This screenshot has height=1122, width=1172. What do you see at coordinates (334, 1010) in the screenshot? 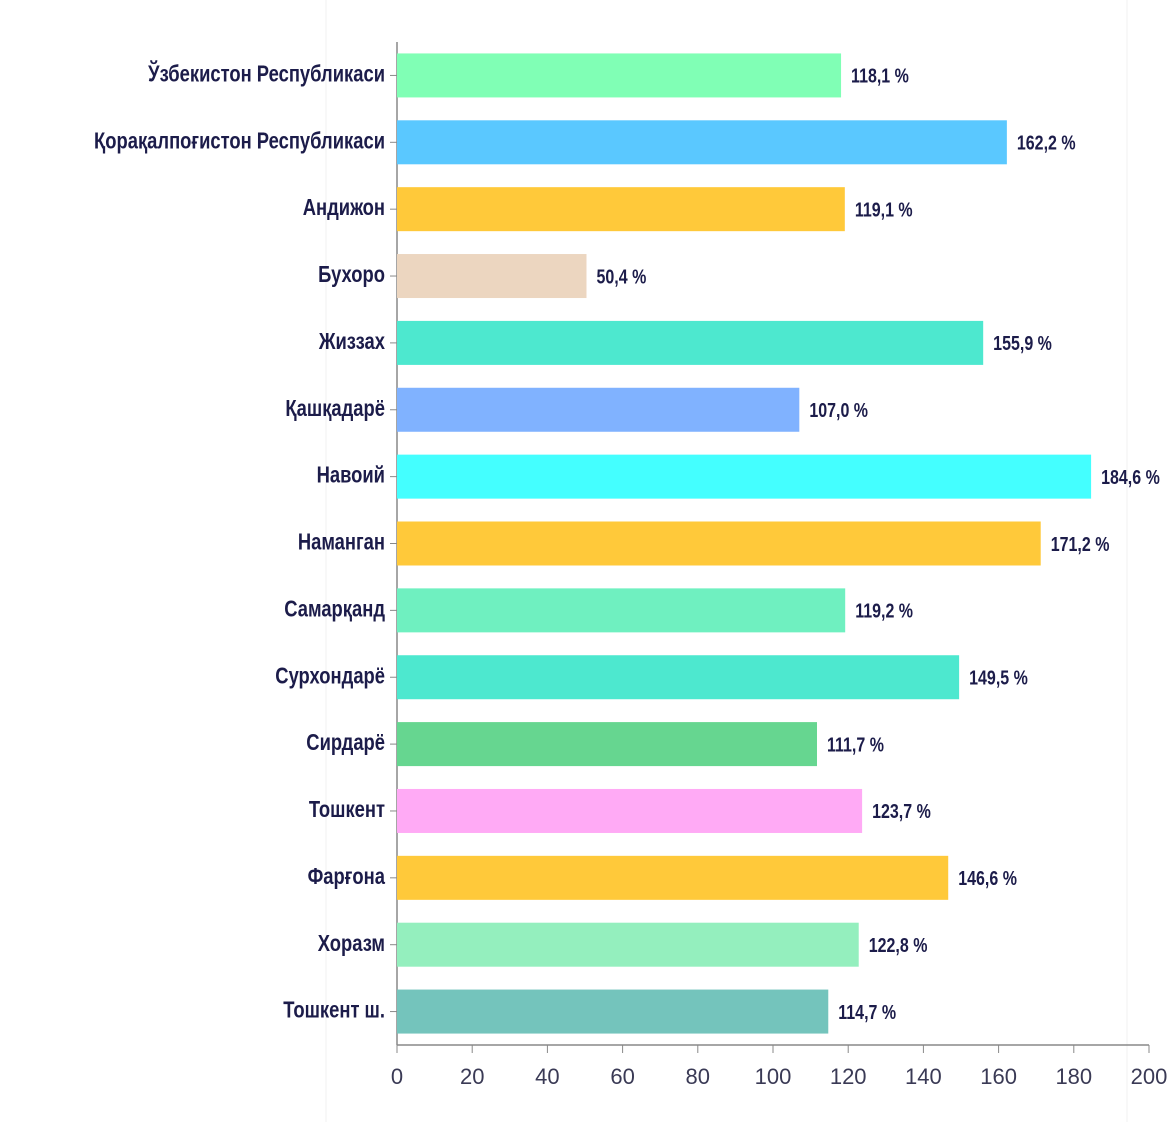
I see `y-tick-label: Тошкент ш.` at bounding box center [334, 1010].